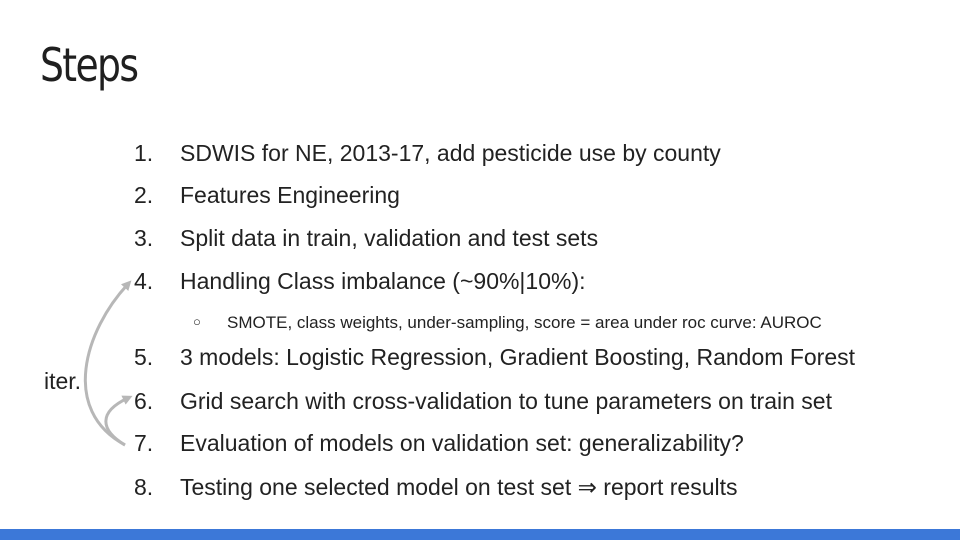 The height and width of the screenshot is (540, 960). I want to click on step-number: 8., so click(144, 487).